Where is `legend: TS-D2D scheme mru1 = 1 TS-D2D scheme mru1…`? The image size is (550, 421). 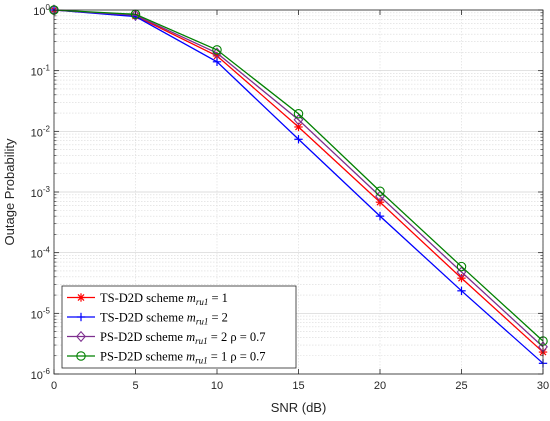 legend: TS-D2D scheme mru1 = 1 TS-D2D scheme mru1… is located at coordinates (179, 327).